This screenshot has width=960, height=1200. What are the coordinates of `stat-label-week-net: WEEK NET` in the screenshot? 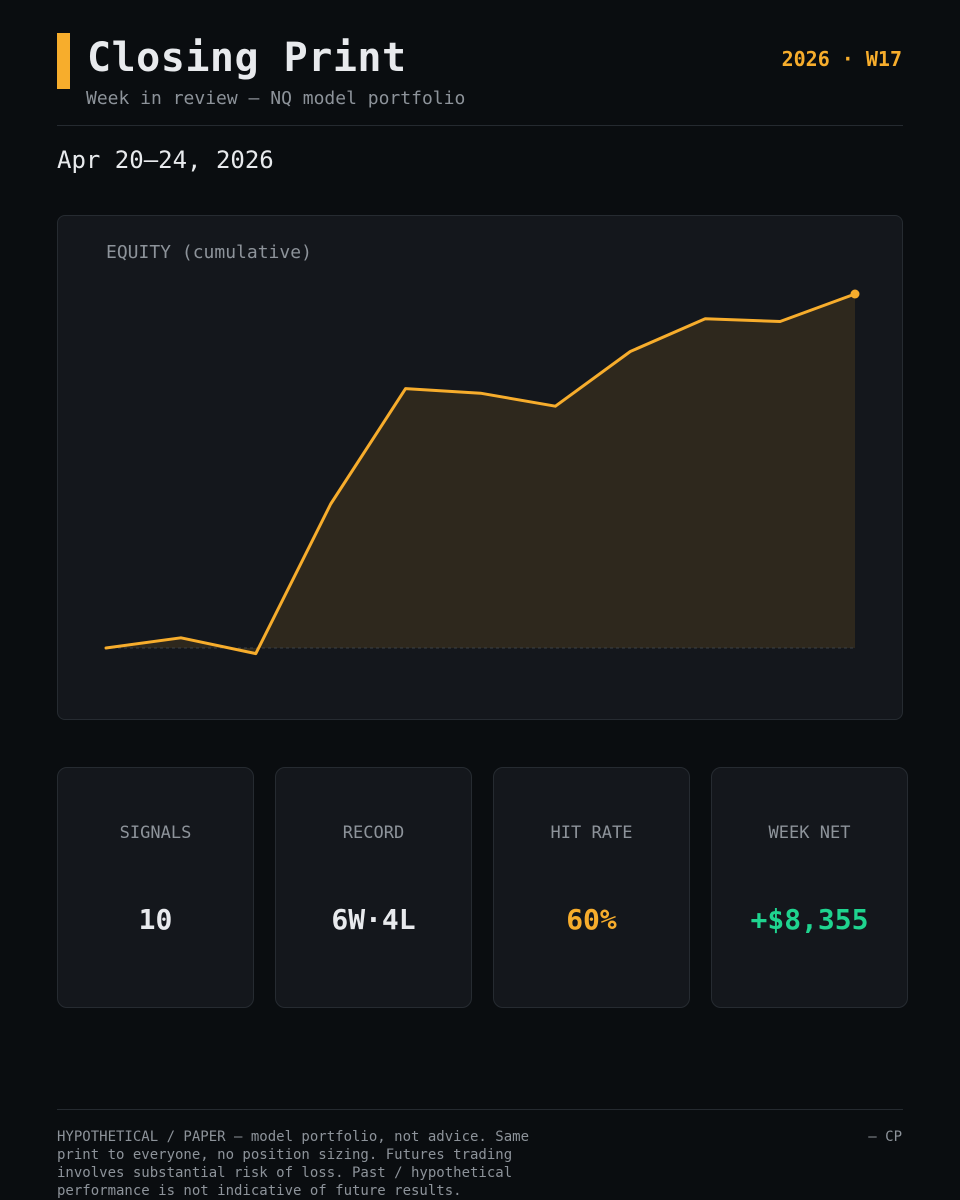 It's located at (809, 833).